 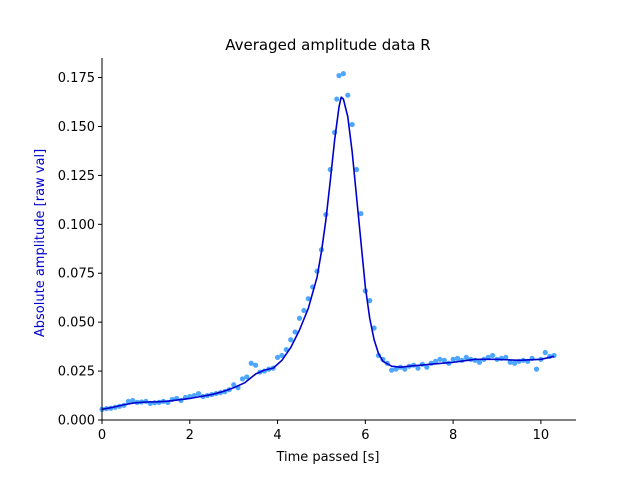 What do you see at coordinates (190, 435) in the screenshot?
I see `x-tick-label: 2` at bounding box center [190, 435].